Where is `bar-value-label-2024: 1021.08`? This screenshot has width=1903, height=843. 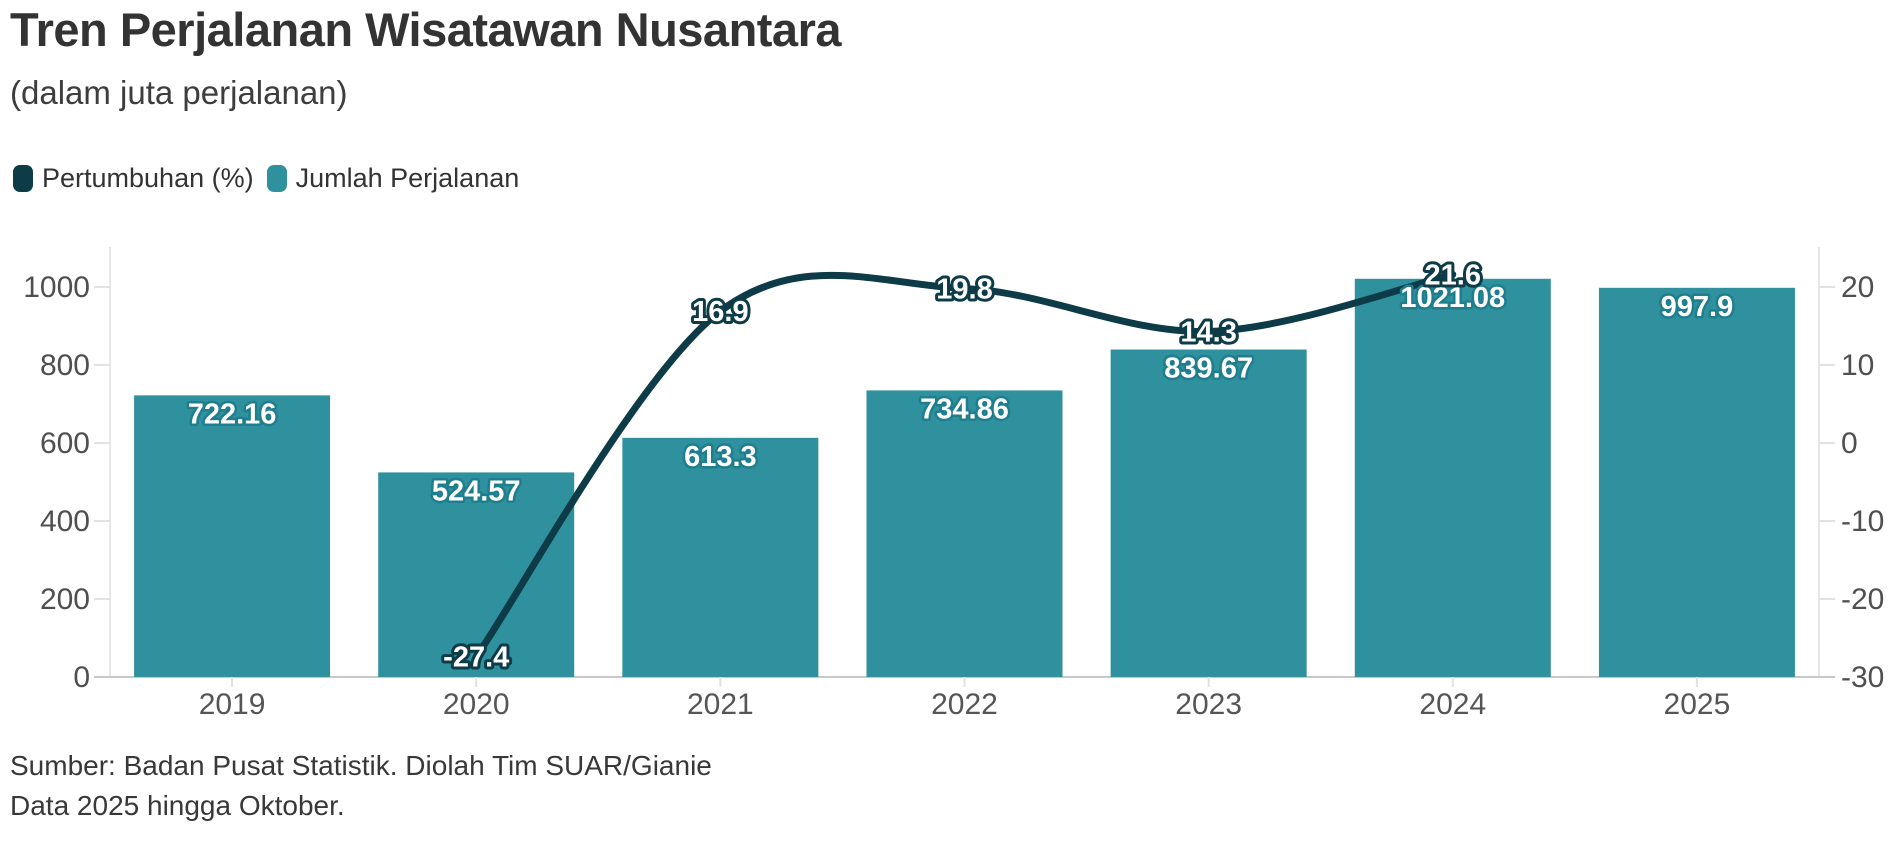 bar-value-label-2024: 1021.08 is located at coordinates (1452, 298).